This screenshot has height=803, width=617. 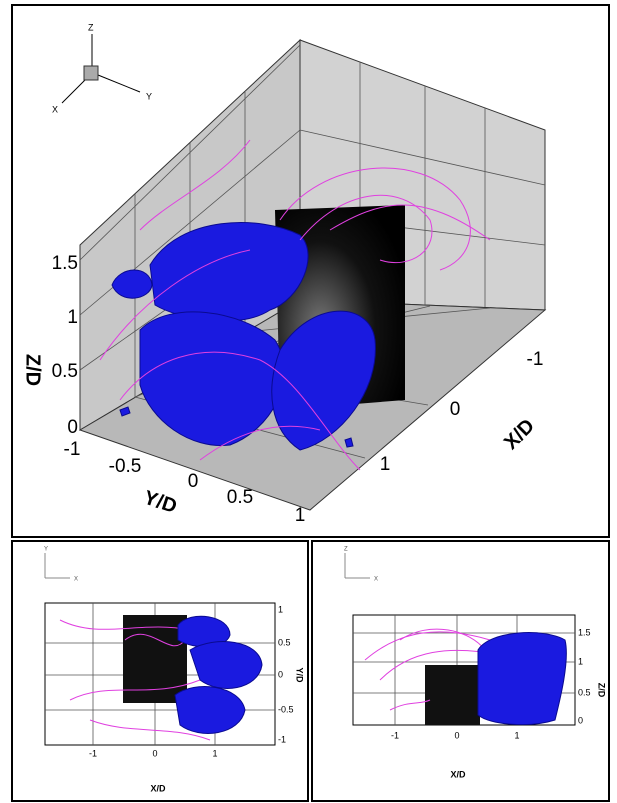 I want to click on streamlines, so click(x=135, y=680).